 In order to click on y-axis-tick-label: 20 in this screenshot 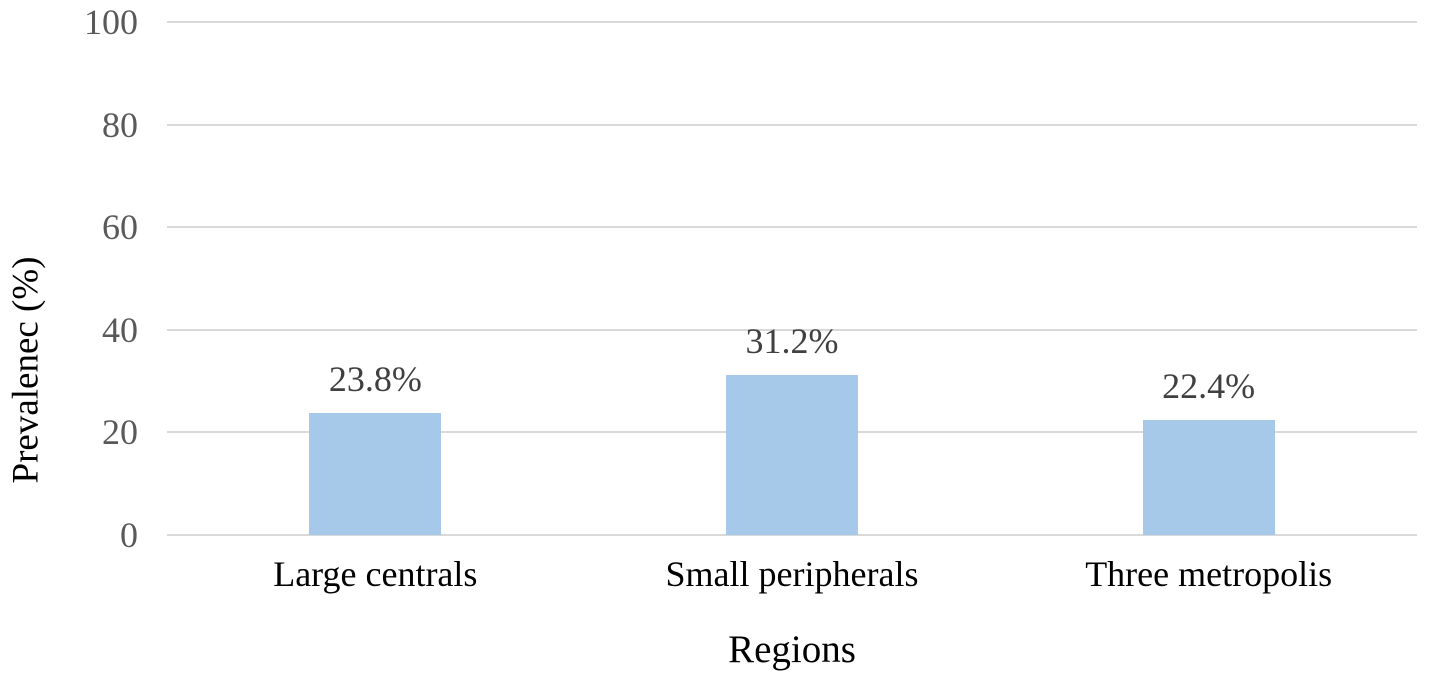, I will do `click(120, 432)`.